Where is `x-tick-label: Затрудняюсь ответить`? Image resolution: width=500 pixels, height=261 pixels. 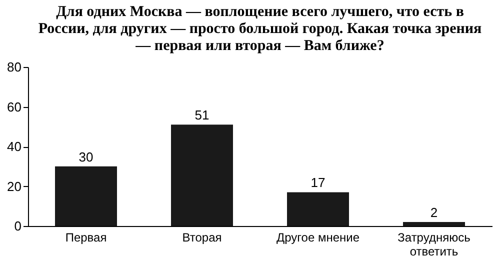 x-tick-label: Затрудняюсь ответить is located at coordinates (434, 244).